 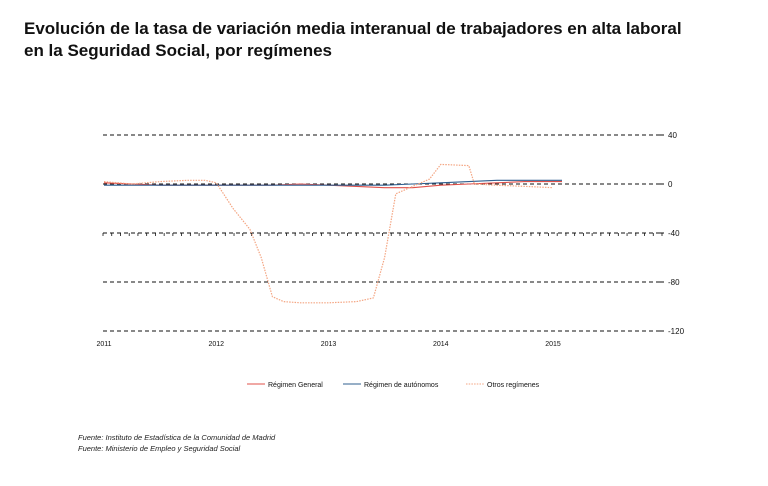 I want to click on legend-label-autonomos: Régimen de autónomos, so click(x=401, y=385).